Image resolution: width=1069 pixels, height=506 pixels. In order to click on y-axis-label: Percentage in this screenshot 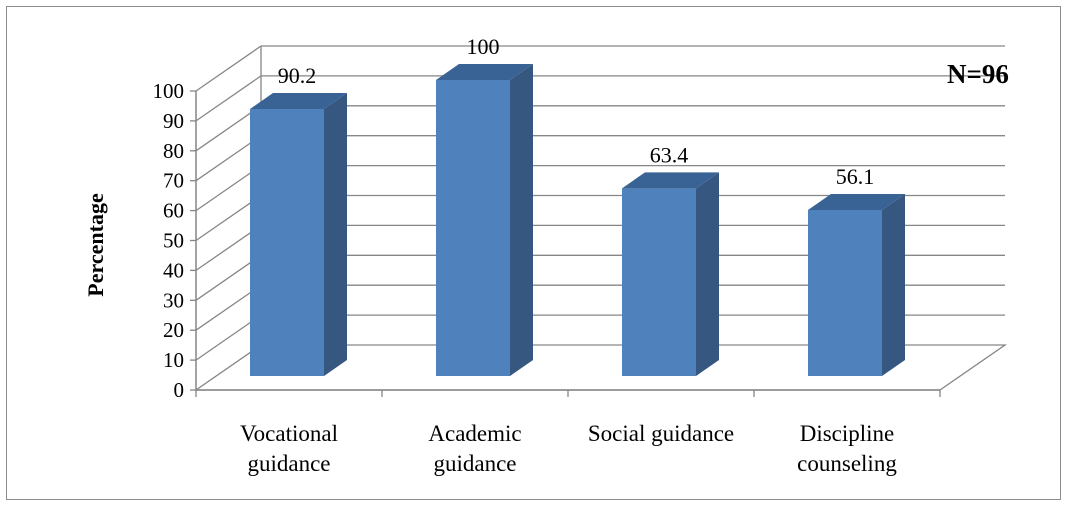, I will do `click(95, 245)`.